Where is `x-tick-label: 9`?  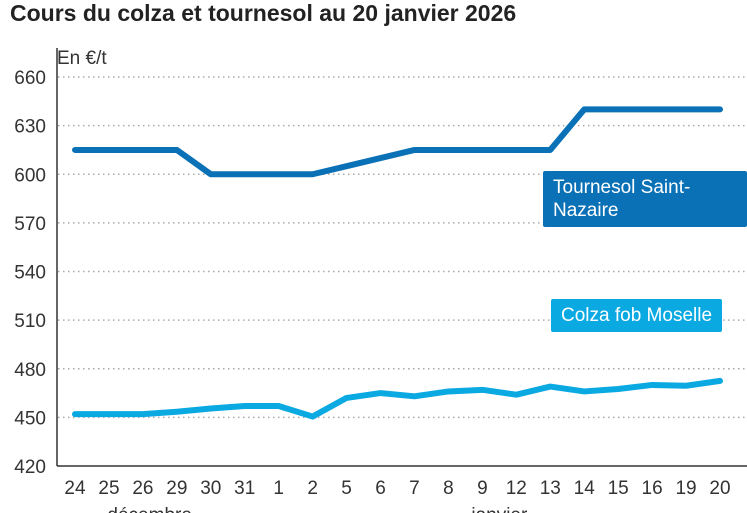
x-tick-label: 9 is located at coordinates (482, 488).